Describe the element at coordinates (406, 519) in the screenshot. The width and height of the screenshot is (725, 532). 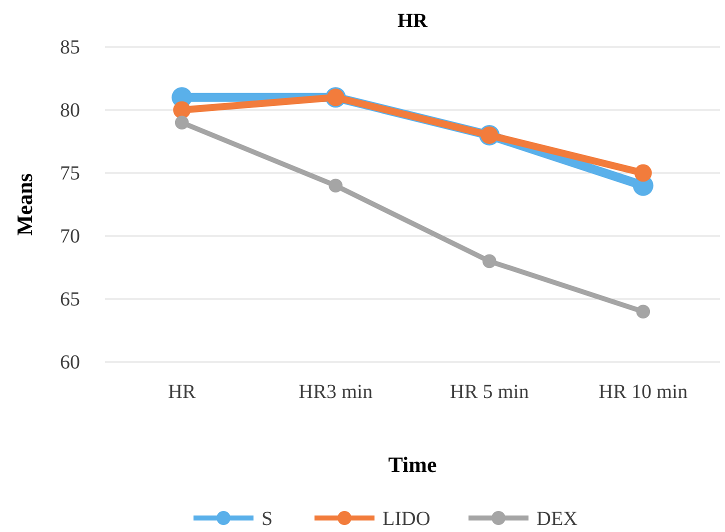
I see `legend-label: LIDO` at that location.